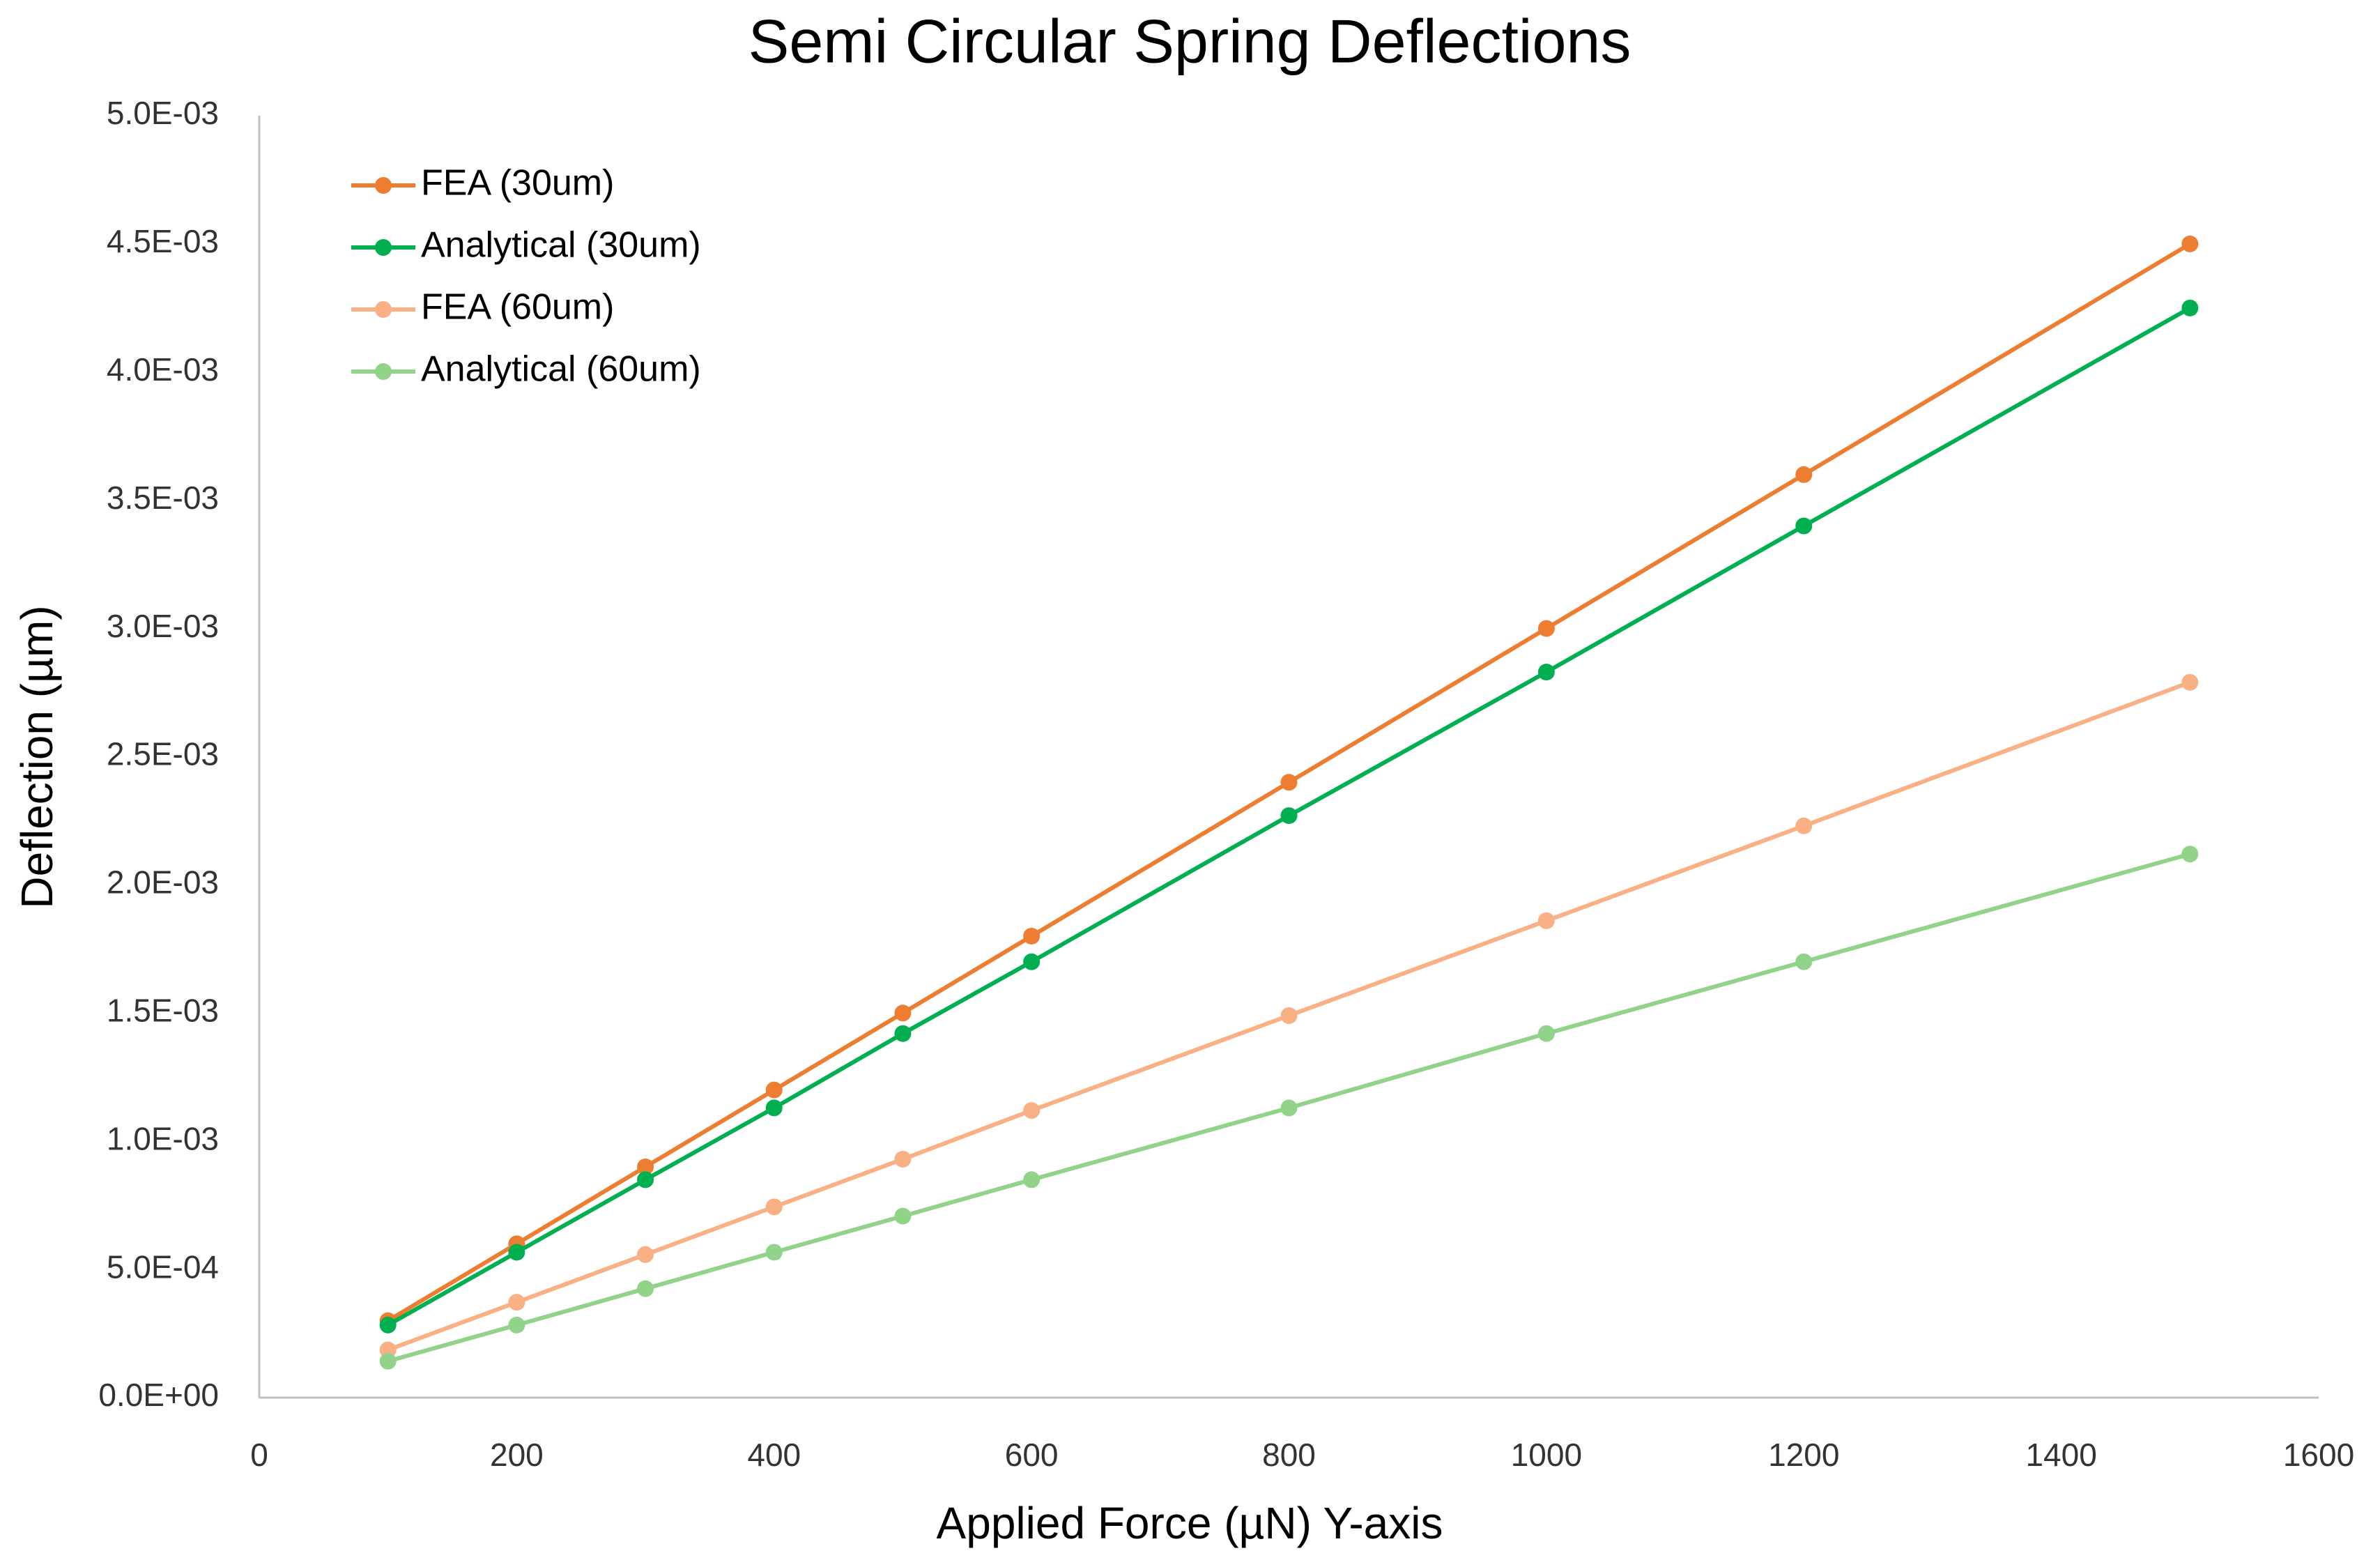 The image size is (2380, 1567). Describe the element at coordinates (163, 1138) in the screenshot. I see `y-tick-label: 1.0E-03` at that location.